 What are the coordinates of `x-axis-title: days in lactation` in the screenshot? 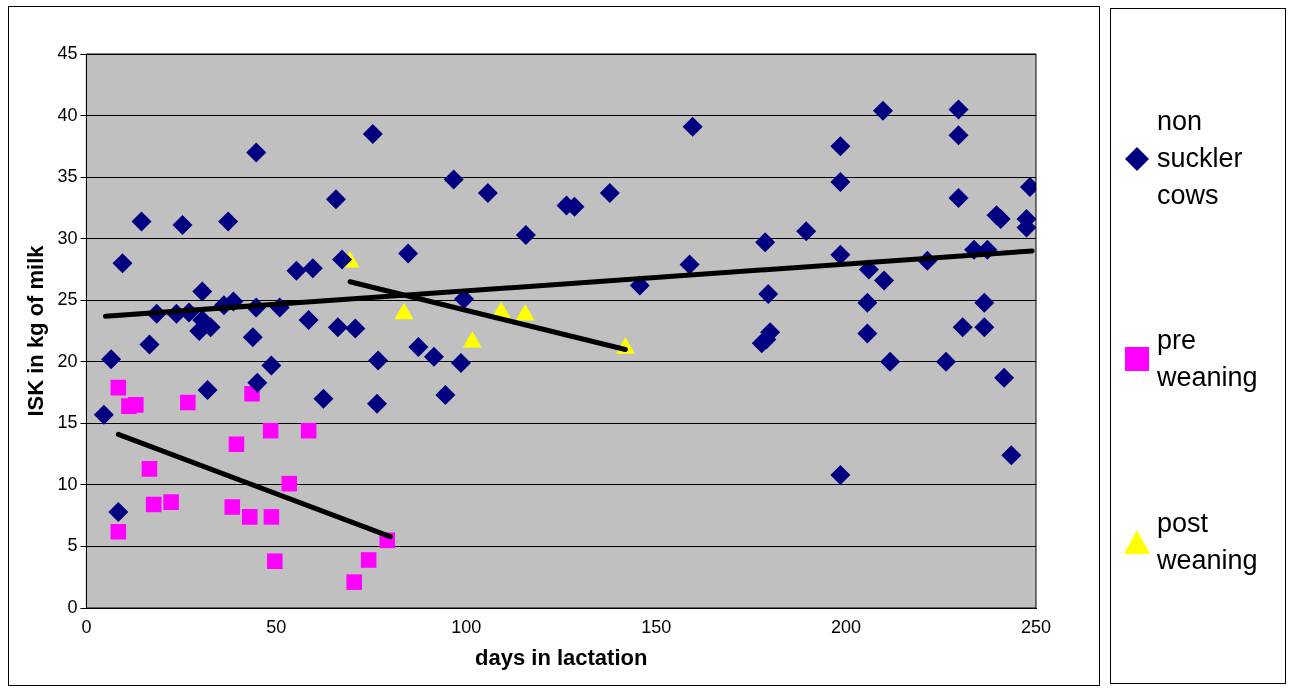 It's located at (561, 657).